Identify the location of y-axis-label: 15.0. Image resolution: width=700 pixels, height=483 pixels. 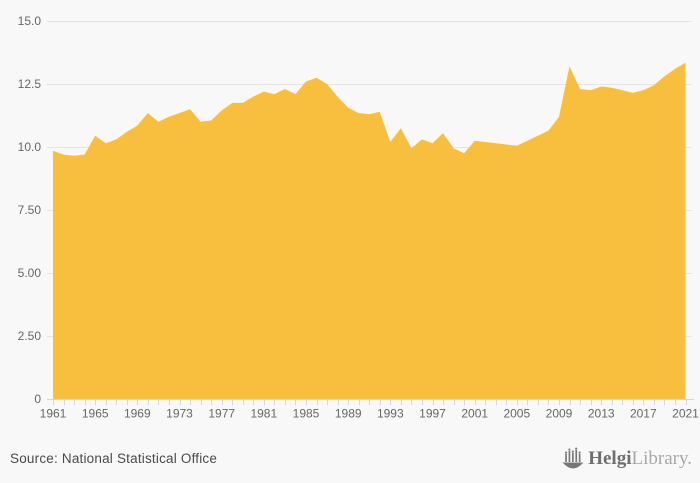
(30, 21).